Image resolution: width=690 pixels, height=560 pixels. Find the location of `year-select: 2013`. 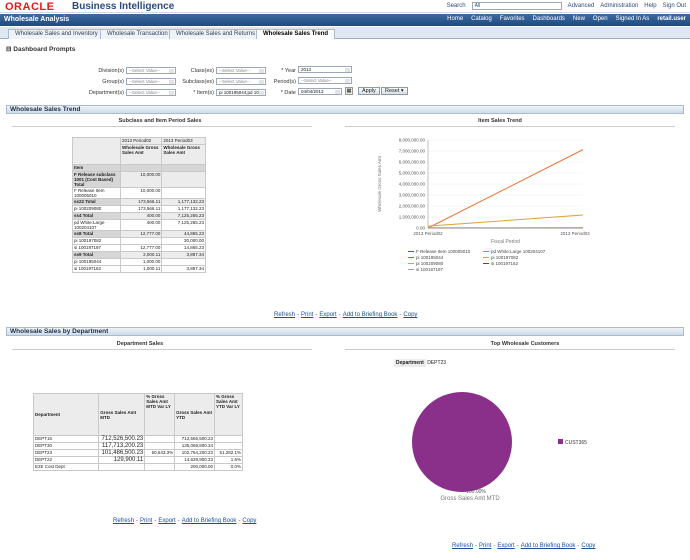

year-select: 2013 is located at coordinates (325, 69).